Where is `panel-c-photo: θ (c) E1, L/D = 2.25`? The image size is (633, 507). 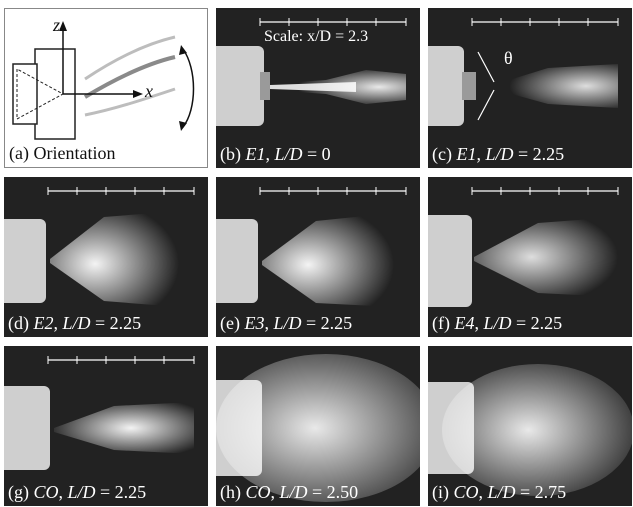
panel-c-photo: θ (c) E1, L/D = 2.25 is located at coordinates (530, 88).